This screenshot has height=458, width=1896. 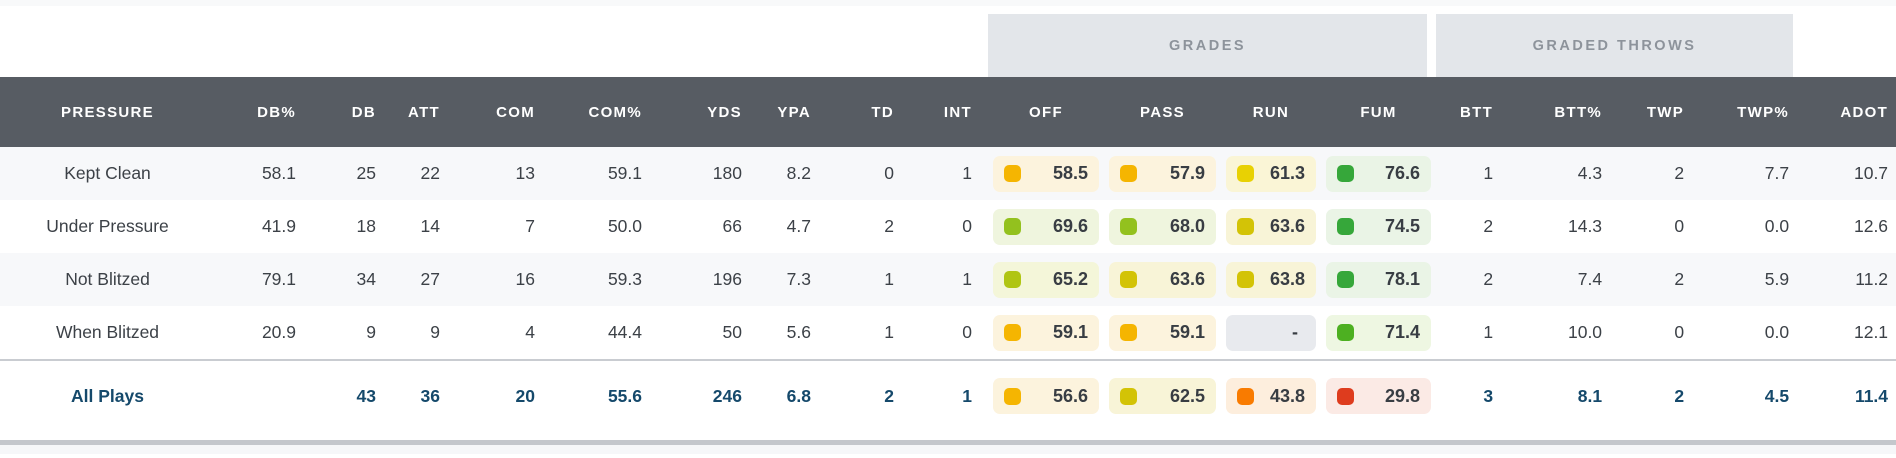 I want to click on grade-cell-fum: 29.8, so click(x=1379, y=395).